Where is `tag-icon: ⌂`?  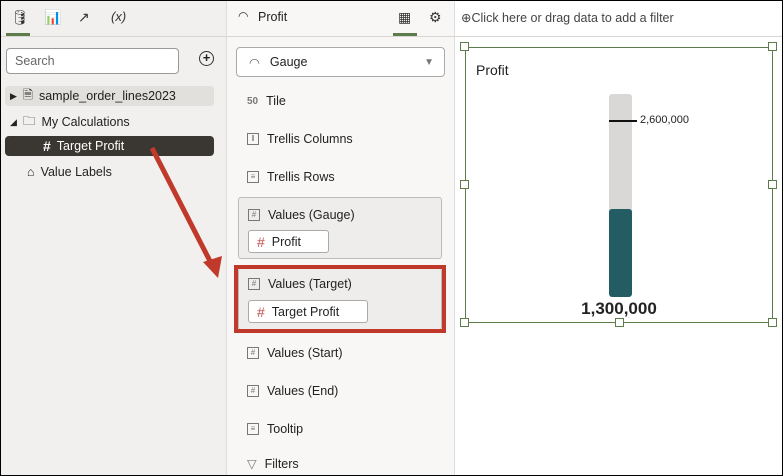
tag-icon: ⌂ is located at coordinates (31, 172).